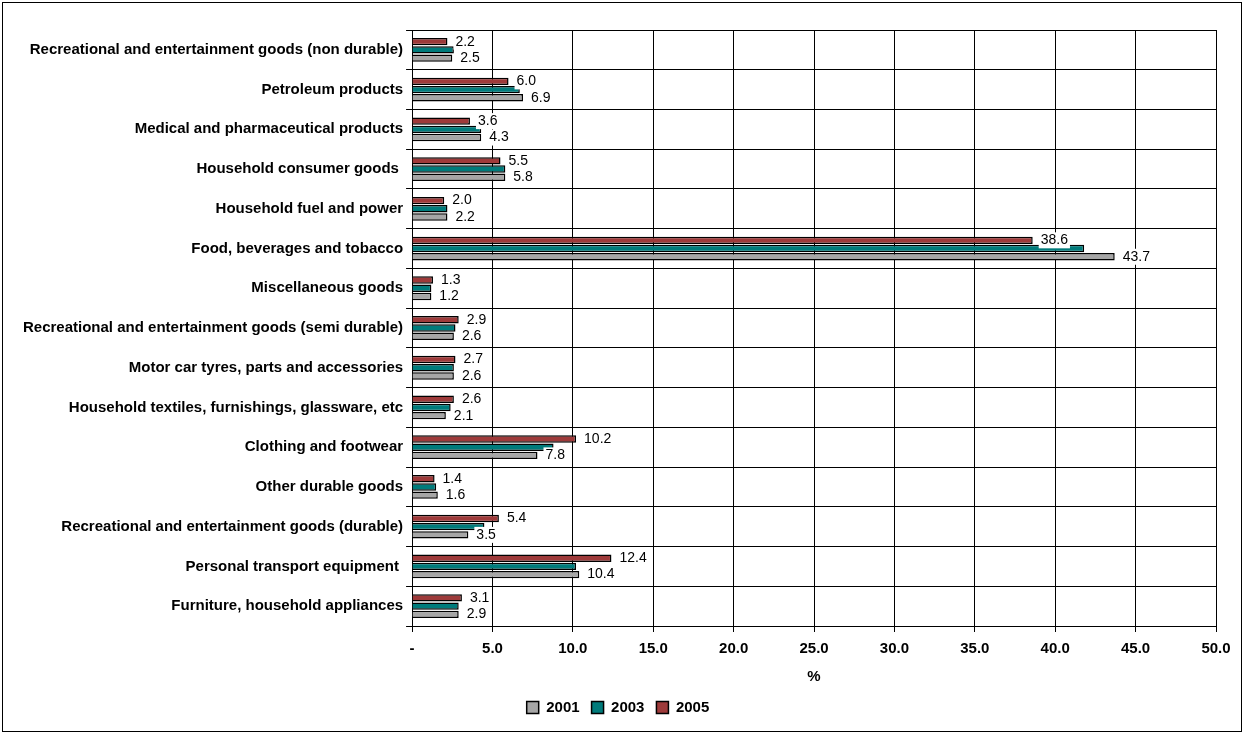 The image size is (1246, 735). Describe the element at coordinates (487, 119) in the screenshot. I see `data-label: 3.6` at that location.